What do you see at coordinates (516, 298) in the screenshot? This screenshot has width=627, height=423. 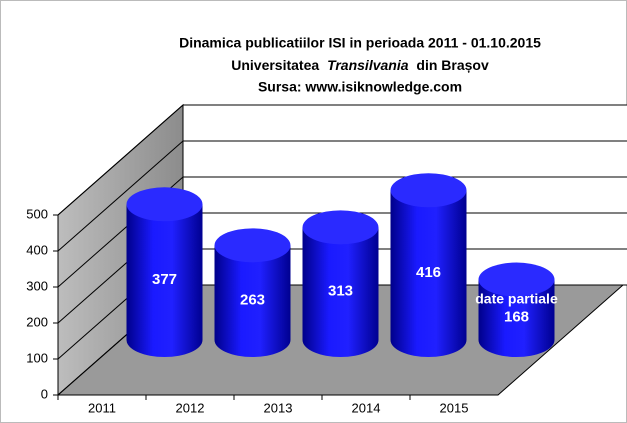 I see `annotation: date partiale` at bounding box center [516, 298].